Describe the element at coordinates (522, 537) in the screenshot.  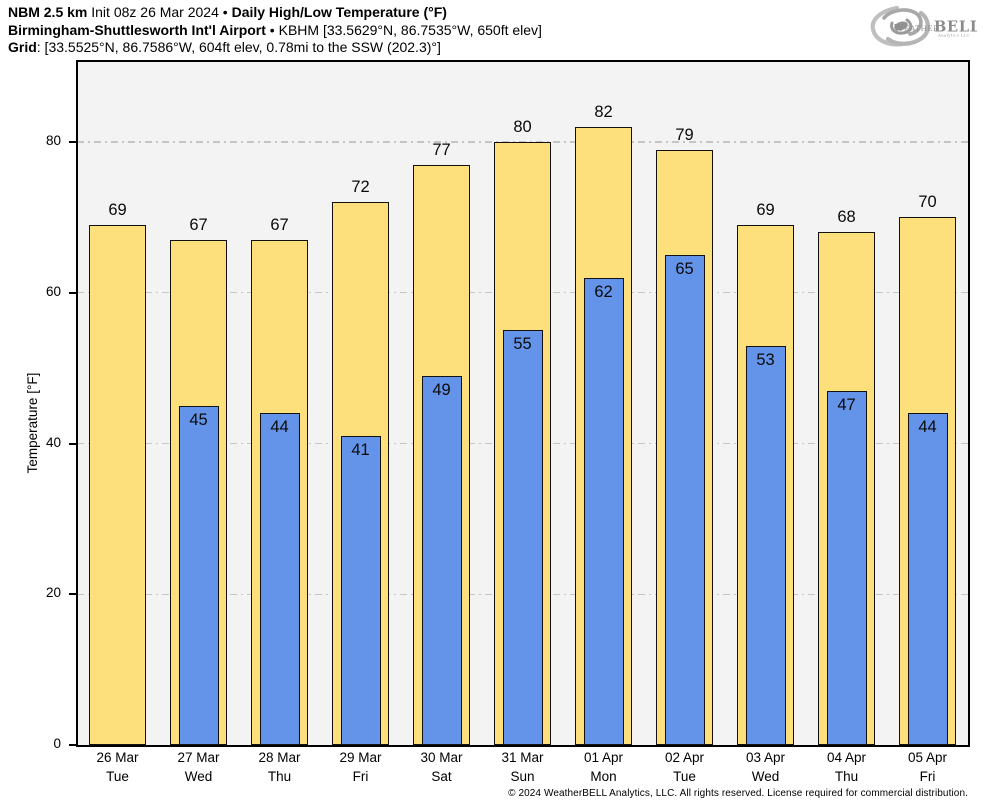
I see `low-bar: 55` at that location.